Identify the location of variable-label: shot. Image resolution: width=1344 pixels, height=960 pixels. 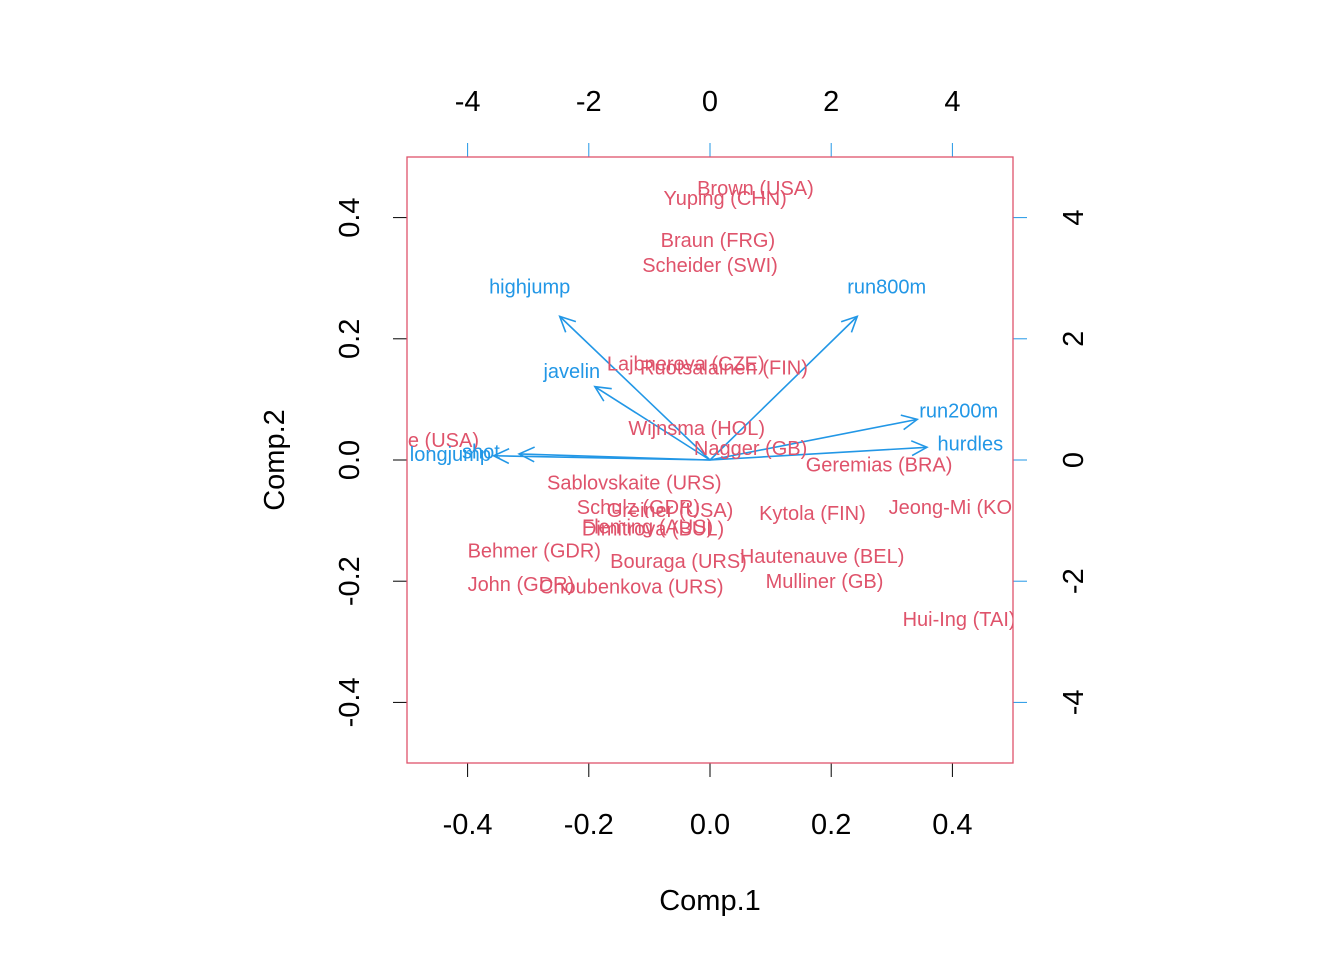
(481, 453).